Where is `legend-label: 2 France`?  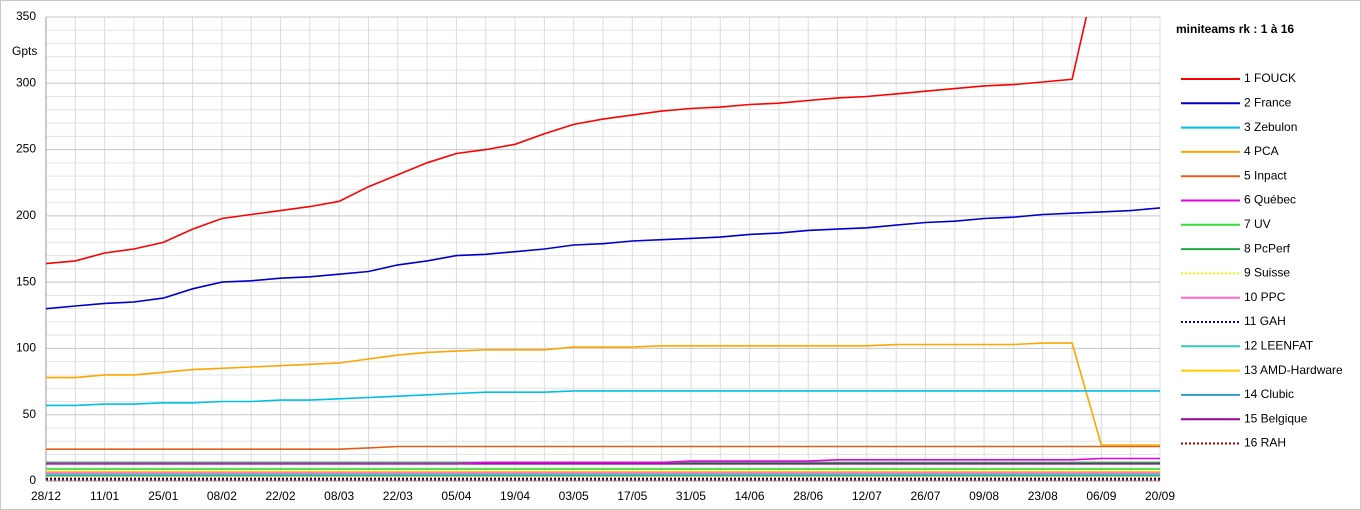 legend-label: 2 France is located at coordinates (1268, 102).